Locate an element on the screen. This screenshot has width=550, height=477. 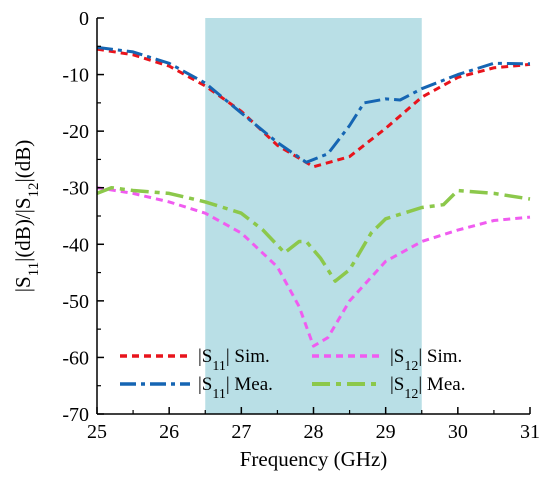
y-axis-label: |S11|(dB)/|S12|(dB) is located at coordinates (26, 216).